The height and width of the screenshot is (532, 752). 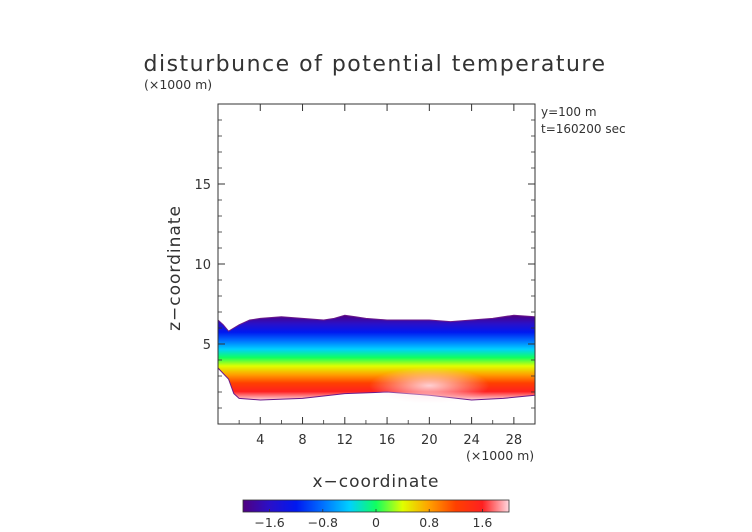 I want to click on y-tick-label: 5, so click(x=207, y=345).